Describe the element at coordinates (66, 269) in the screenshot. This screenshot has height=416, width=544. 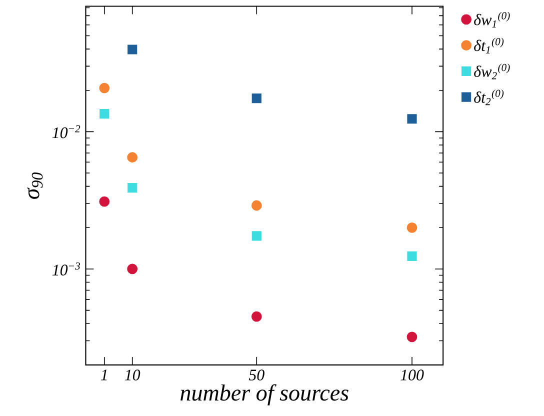
I see `y-tick-label: 10$^{−3}$` at that location.